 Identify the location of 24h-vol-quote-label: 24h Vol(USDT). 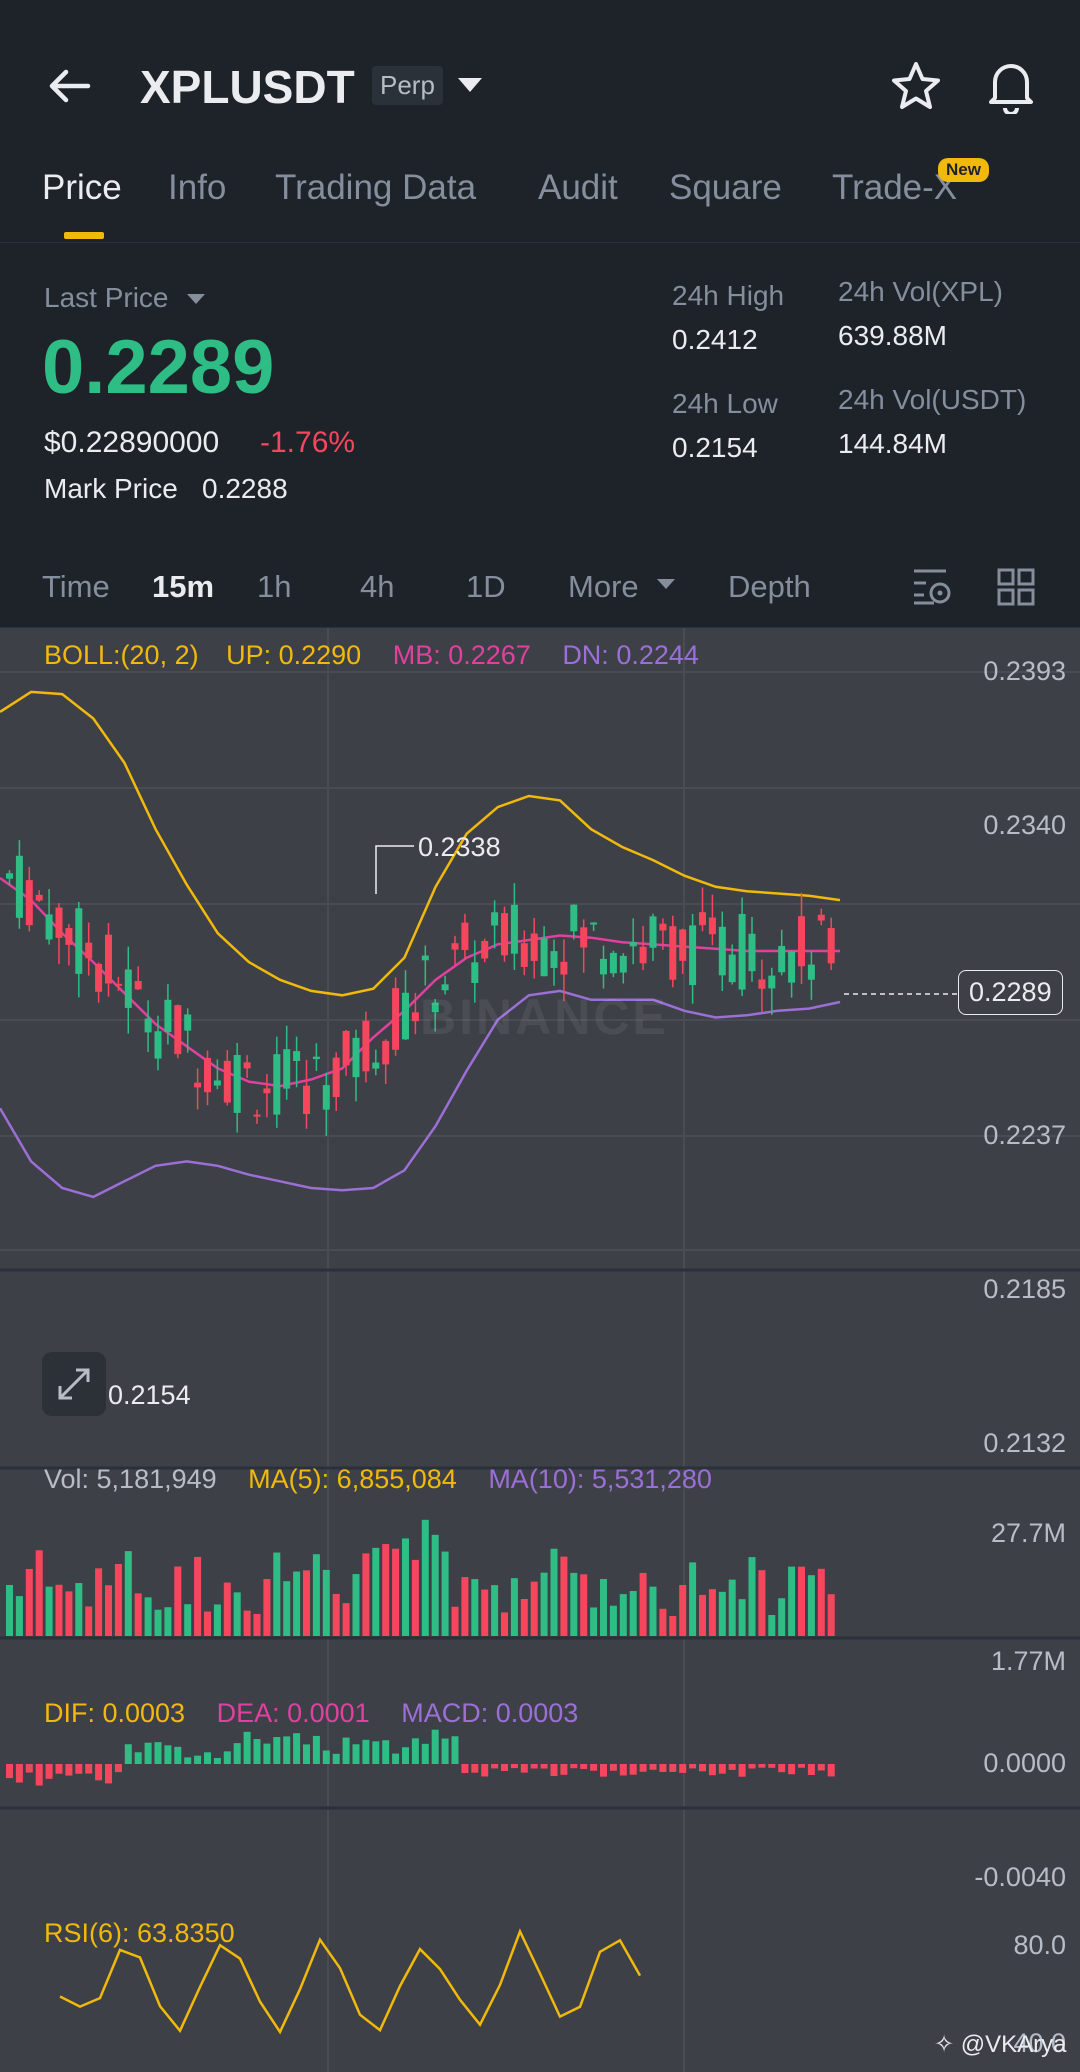
(932, 399).